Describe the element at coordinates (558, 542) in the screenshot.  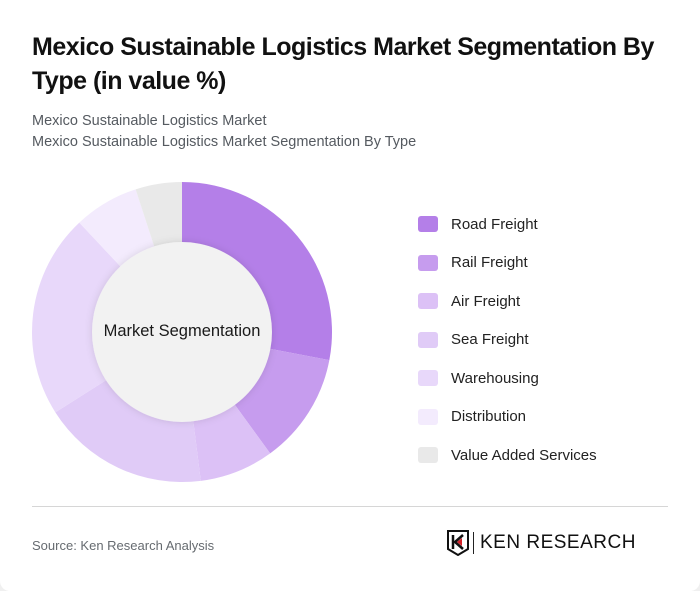
I see `logo-text: KEN RESEARCH` at that location.